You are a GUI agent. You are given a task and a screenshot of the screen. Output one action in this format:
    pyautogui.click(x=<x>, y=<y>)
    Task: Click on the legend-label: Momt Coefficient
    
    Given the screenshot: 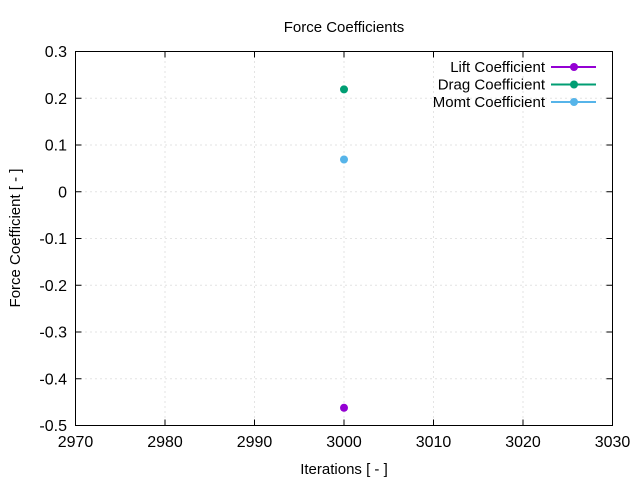 What is the action you would take?
    pyautogui.click(x=489, y=102)
    